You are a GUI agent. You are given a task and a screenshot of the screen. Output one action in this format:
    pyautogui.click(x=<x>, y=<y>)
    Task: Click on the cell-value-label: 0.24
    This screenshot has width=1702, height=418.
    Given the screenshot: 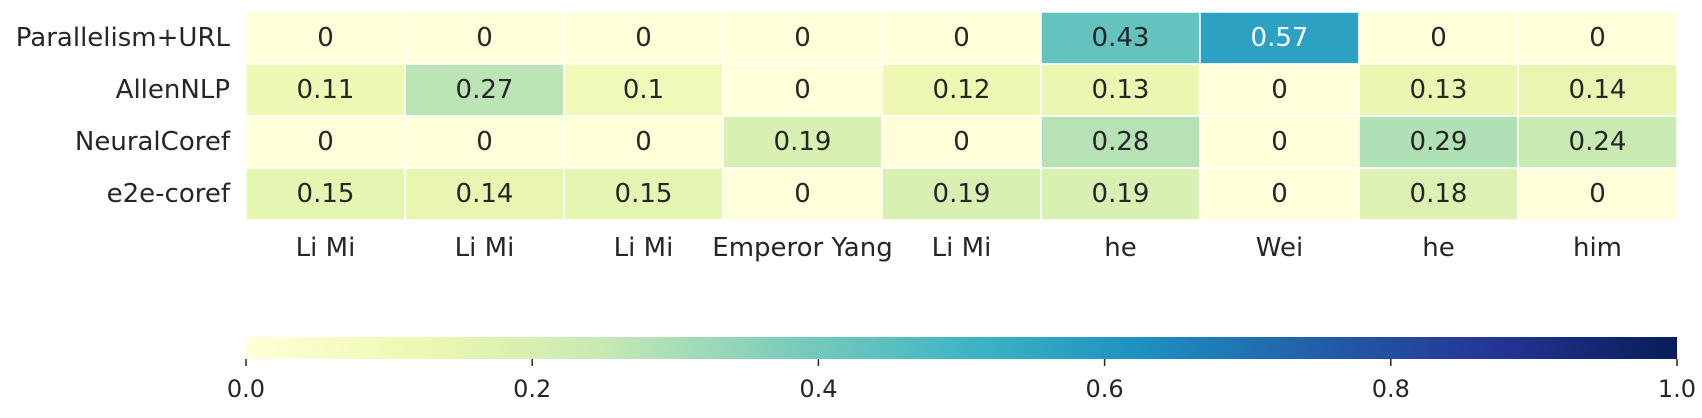 What is the action you would take?
    pyautogui.click(x=1598, y=142)
    